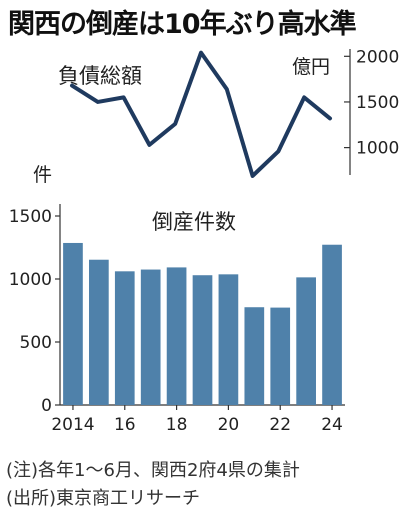 This screenshot has width=403, height=512. What do you see at coordinates (377, 149) in the screenshot?
I see `line-y-tick-label: 1000` at bounding box center [377, 149].